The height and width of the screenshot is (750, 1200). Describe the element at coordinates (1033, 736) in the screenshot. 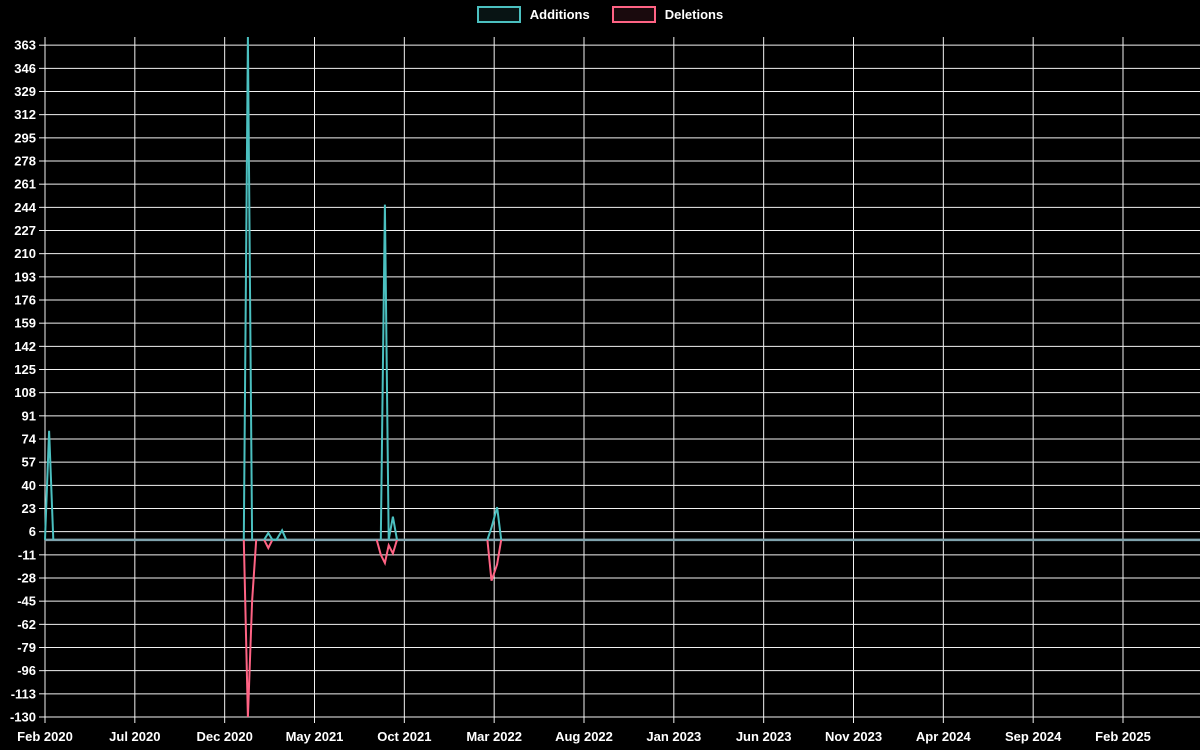

I see `x-tick-label: Sep 2024` at that location.